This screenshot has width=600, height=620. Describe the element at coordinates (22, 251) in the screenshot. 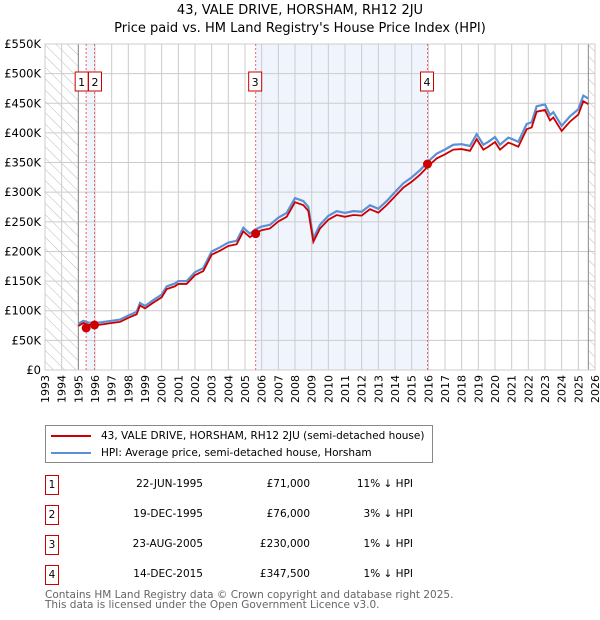

I see `y-tick-label: £200K` at that location.